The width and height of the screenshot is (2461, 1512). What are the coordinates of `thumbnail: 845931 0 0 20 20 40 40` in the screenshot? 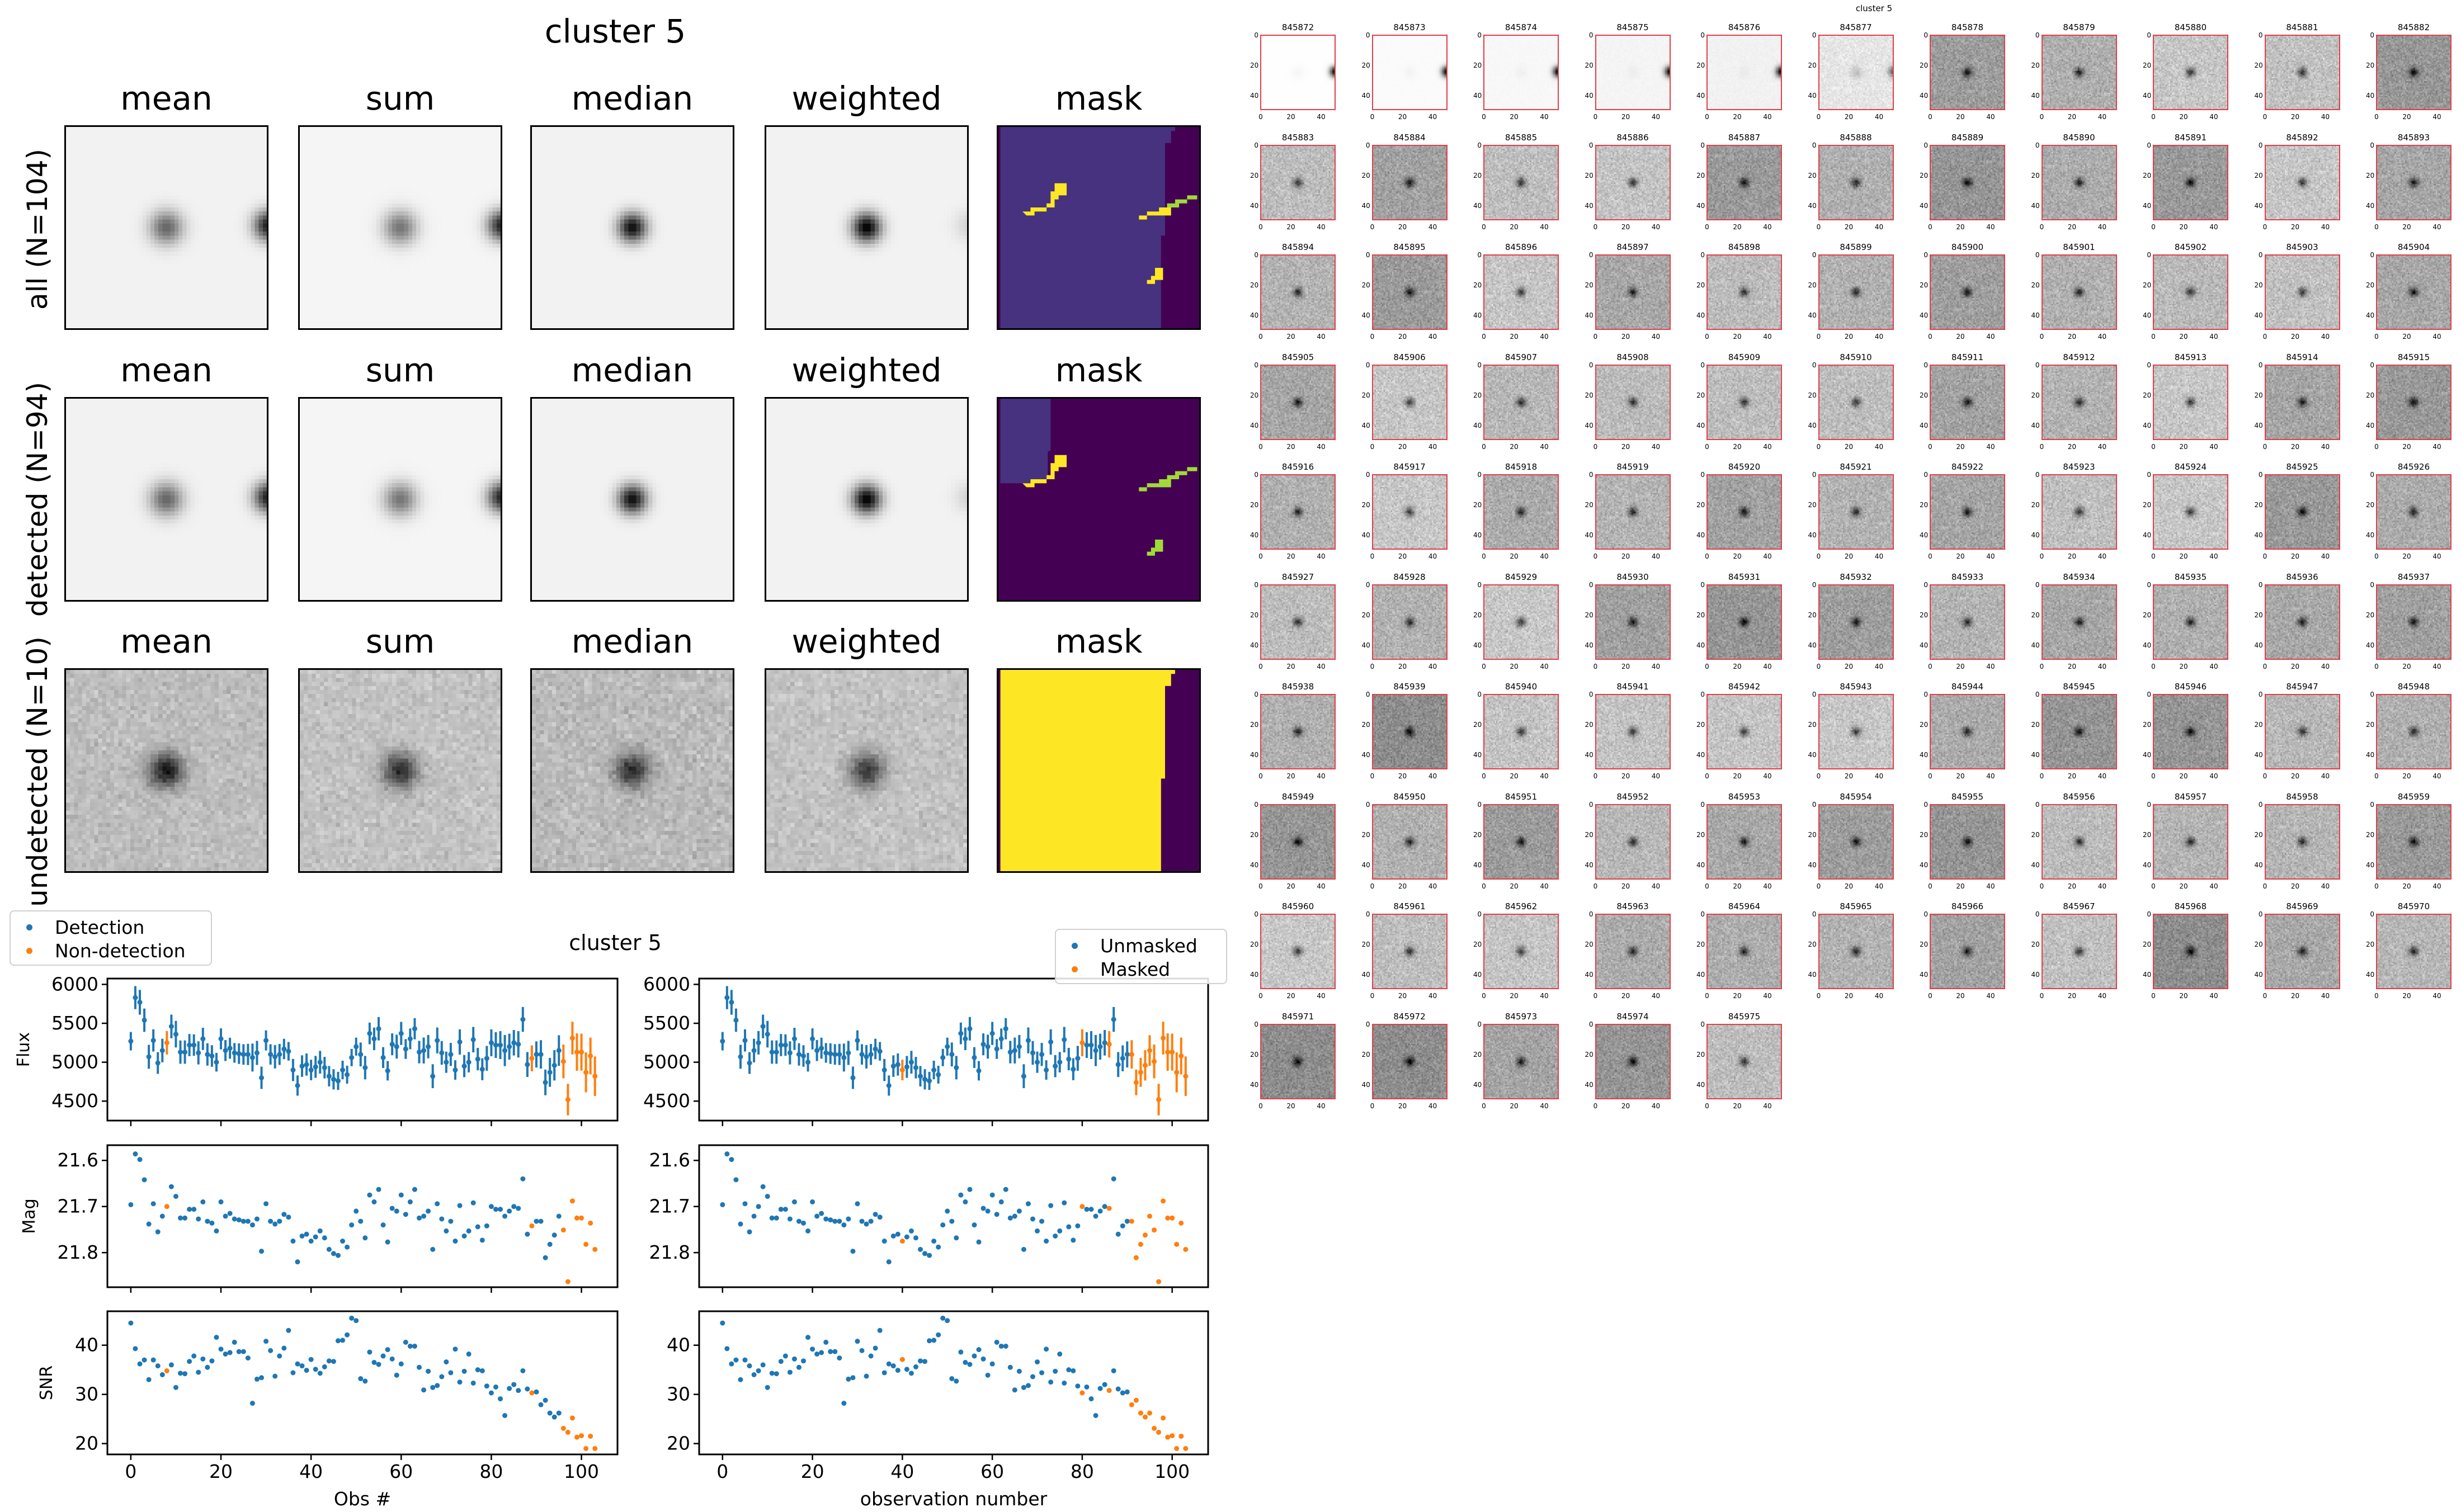 It's located at (1739, 621).